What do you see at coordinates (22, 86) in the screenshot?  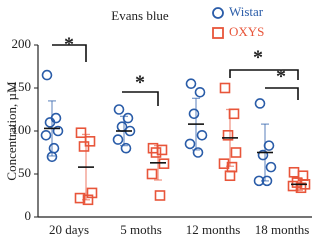 I see `y-tick-label: 150` at bounding box center [22, 86].